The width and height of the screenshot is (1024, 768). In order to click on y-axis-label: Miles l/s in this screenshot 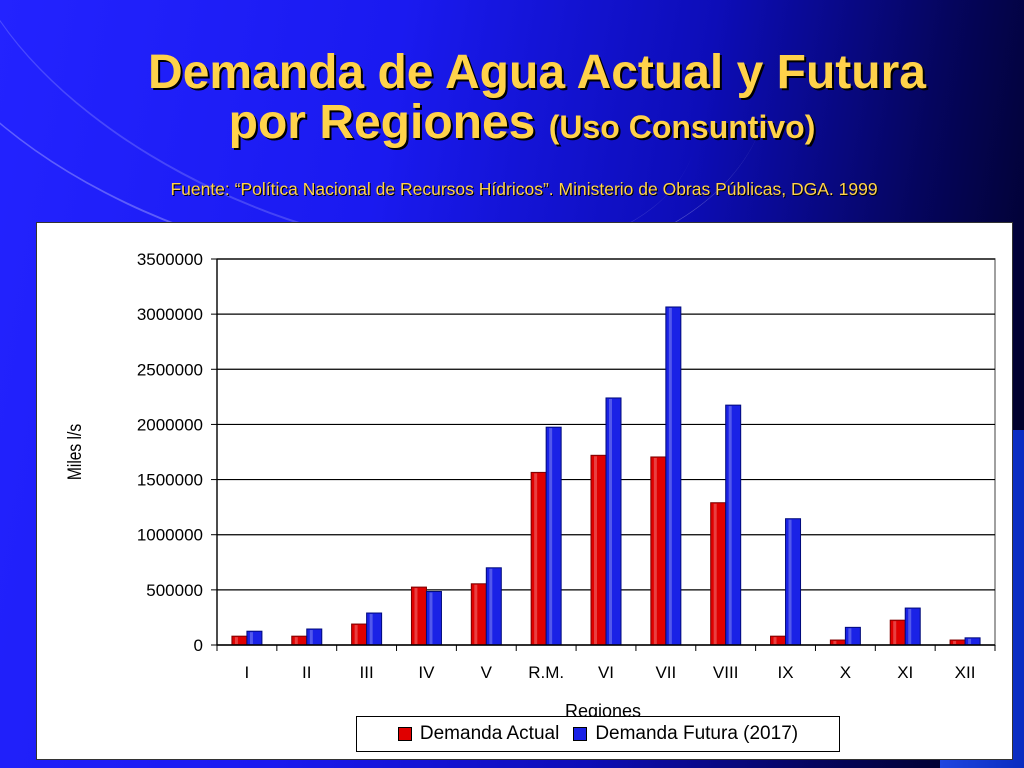, I will do `click(75, 452)`.